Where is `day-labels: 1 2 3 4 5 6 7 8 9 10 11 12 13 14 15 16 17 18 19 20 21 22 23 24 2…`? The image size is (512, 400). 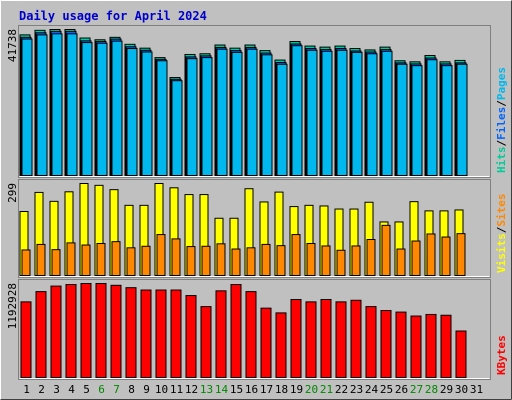 day-labels: 1 2 3 4 5 6 7 8 9 10 11 12 13 14 15 16 17 18 19 20 21 22 23 24 2… is located at coordinates (253, 389).